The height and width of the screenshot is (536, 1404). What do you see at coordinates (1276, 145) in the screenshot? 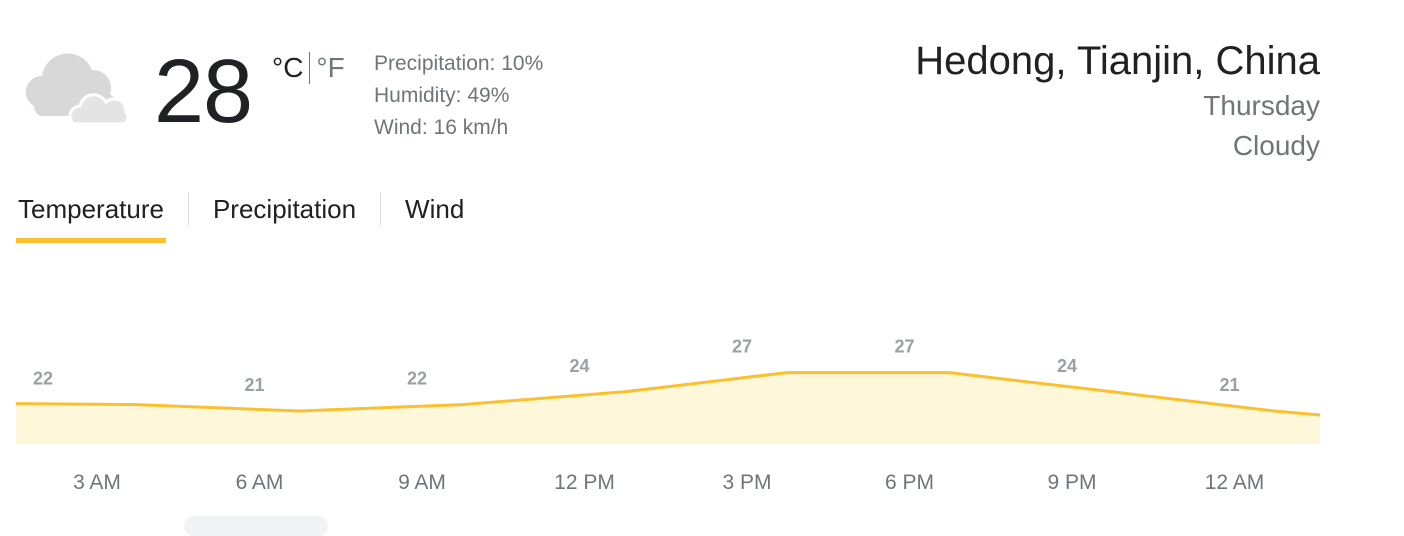
I see `condition-text: Cloudy` at bounding box center [1276, 145].